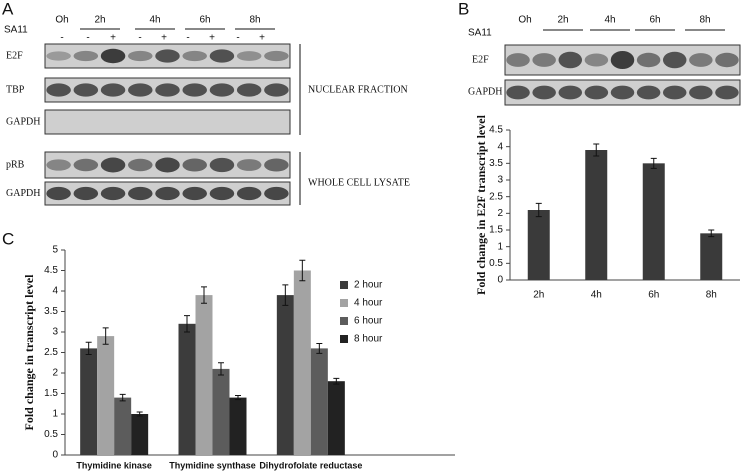 Image resolution: width=749 pixels, height=472 pixels. What do you see at coordinates (15, 164) in the screenshot?
I see `row-label: pRB` at bounding box center [15, 164].